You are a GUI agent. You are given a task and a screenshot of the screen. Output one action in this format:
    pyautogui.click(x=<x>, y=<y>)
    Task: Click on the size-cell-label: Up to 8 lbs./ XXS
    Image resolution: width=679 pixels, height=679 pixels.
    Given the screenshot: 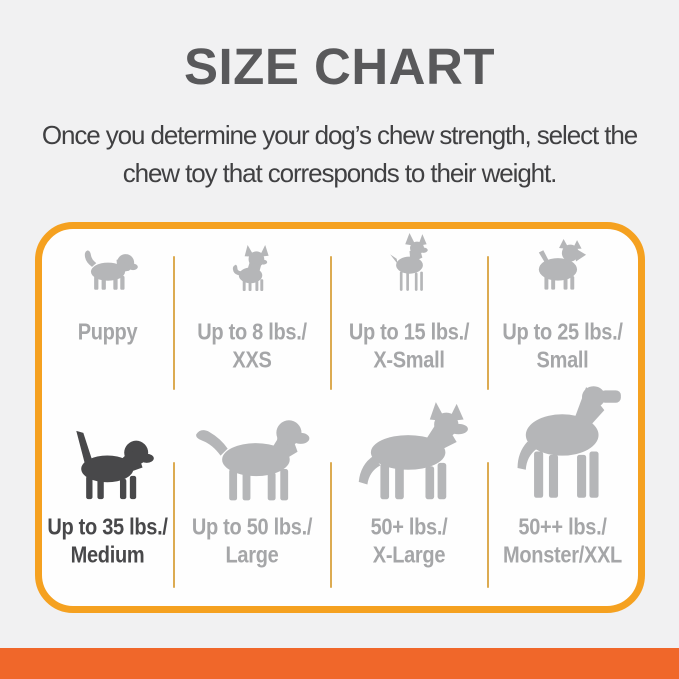 What is the action you would take?
    pyautogui.click(x=252, y=346)
    